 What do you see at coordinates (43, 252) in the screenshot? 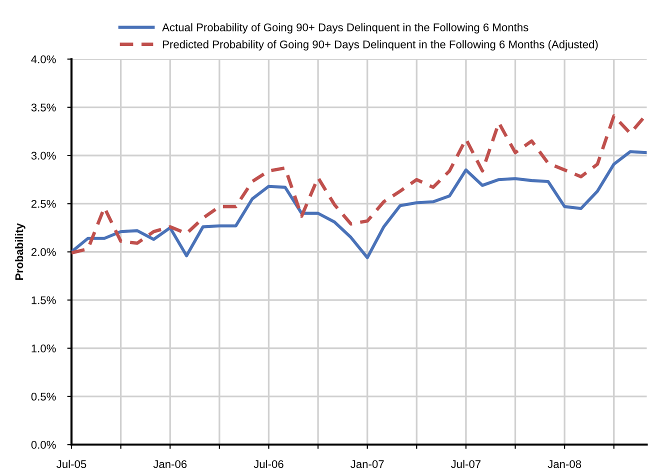
I see `y-tick-label: 2.0%` at bounding box center [43, 252].